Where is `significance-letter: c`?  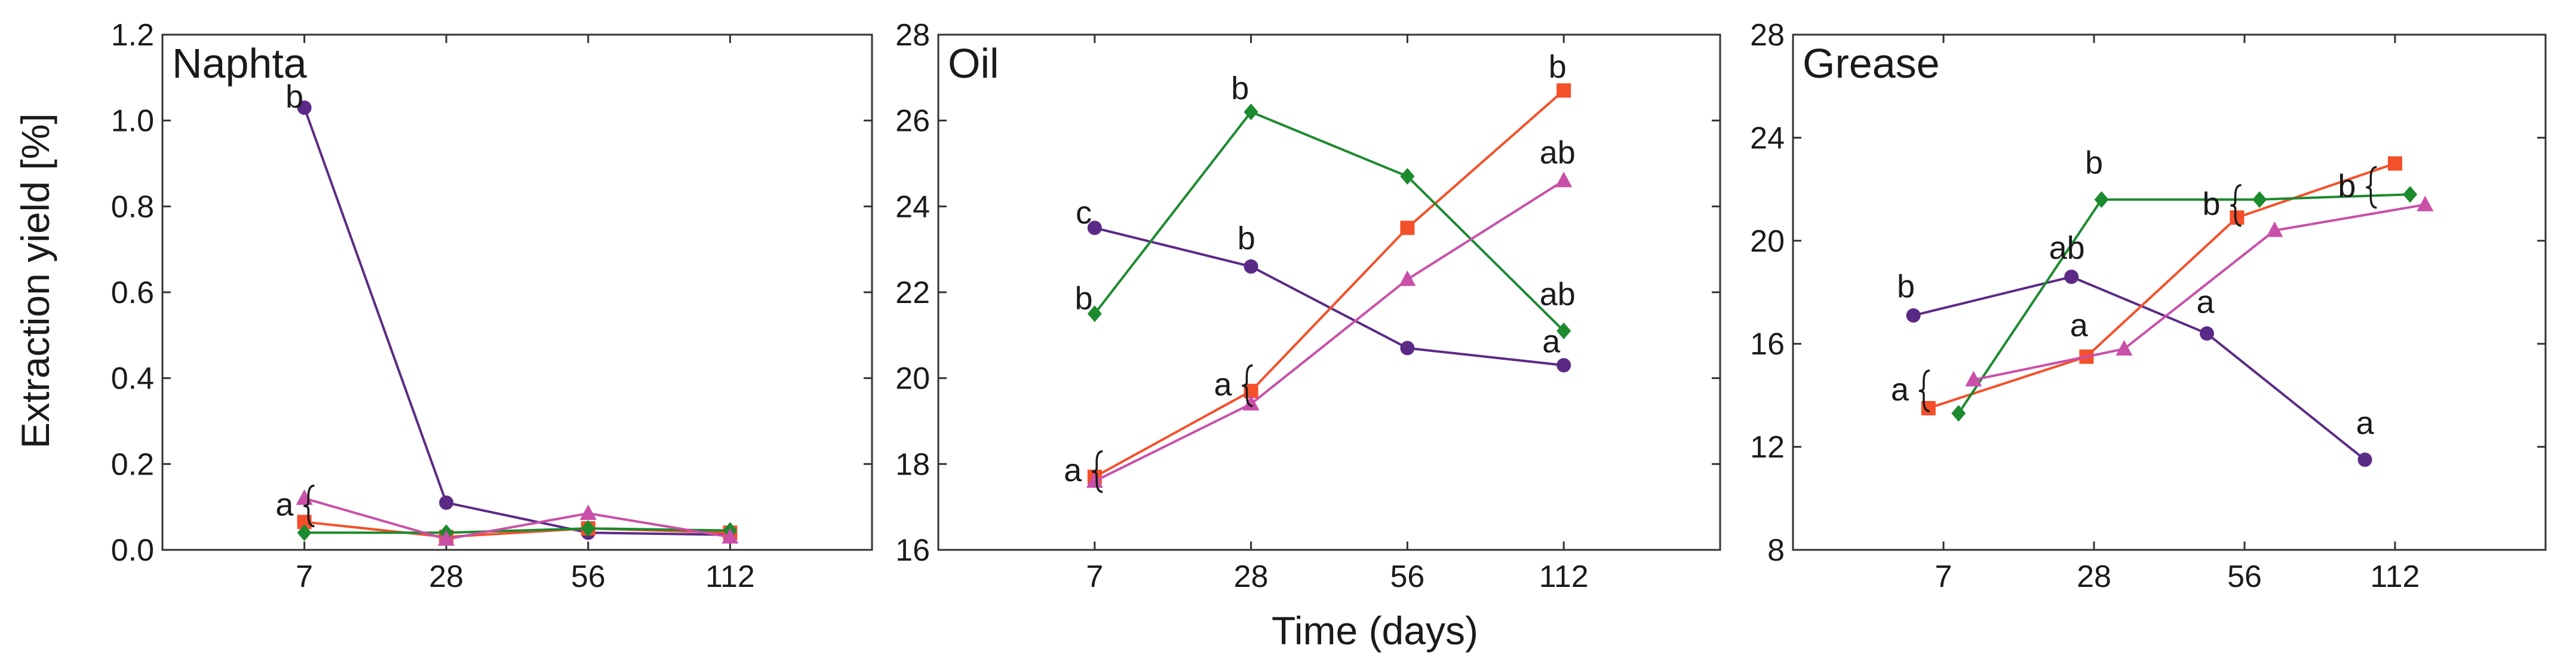 significance-letter: c is located at coordinates (1084, 213).